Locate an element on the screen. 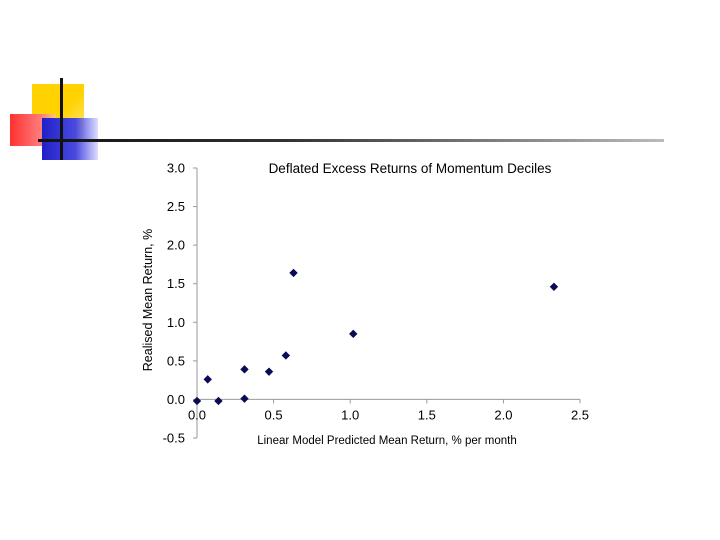 This screenshot has width=720, height=540. x-tick-label: 1.0 is located at coordinates (350, 414).